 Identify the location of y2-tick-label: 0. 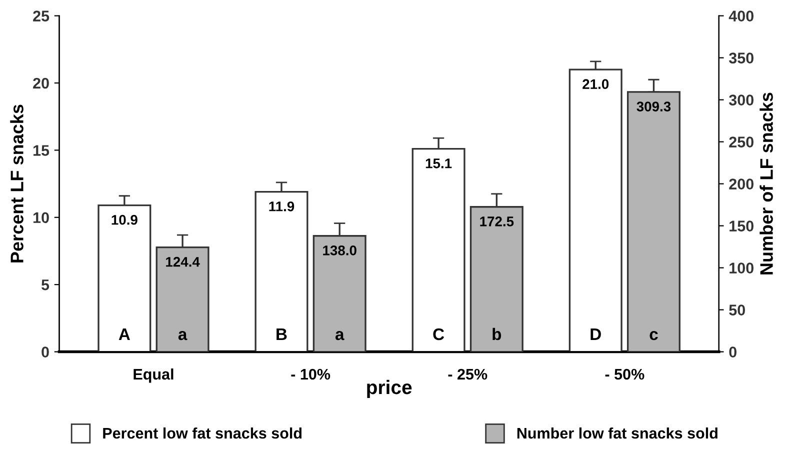
(732, 352).